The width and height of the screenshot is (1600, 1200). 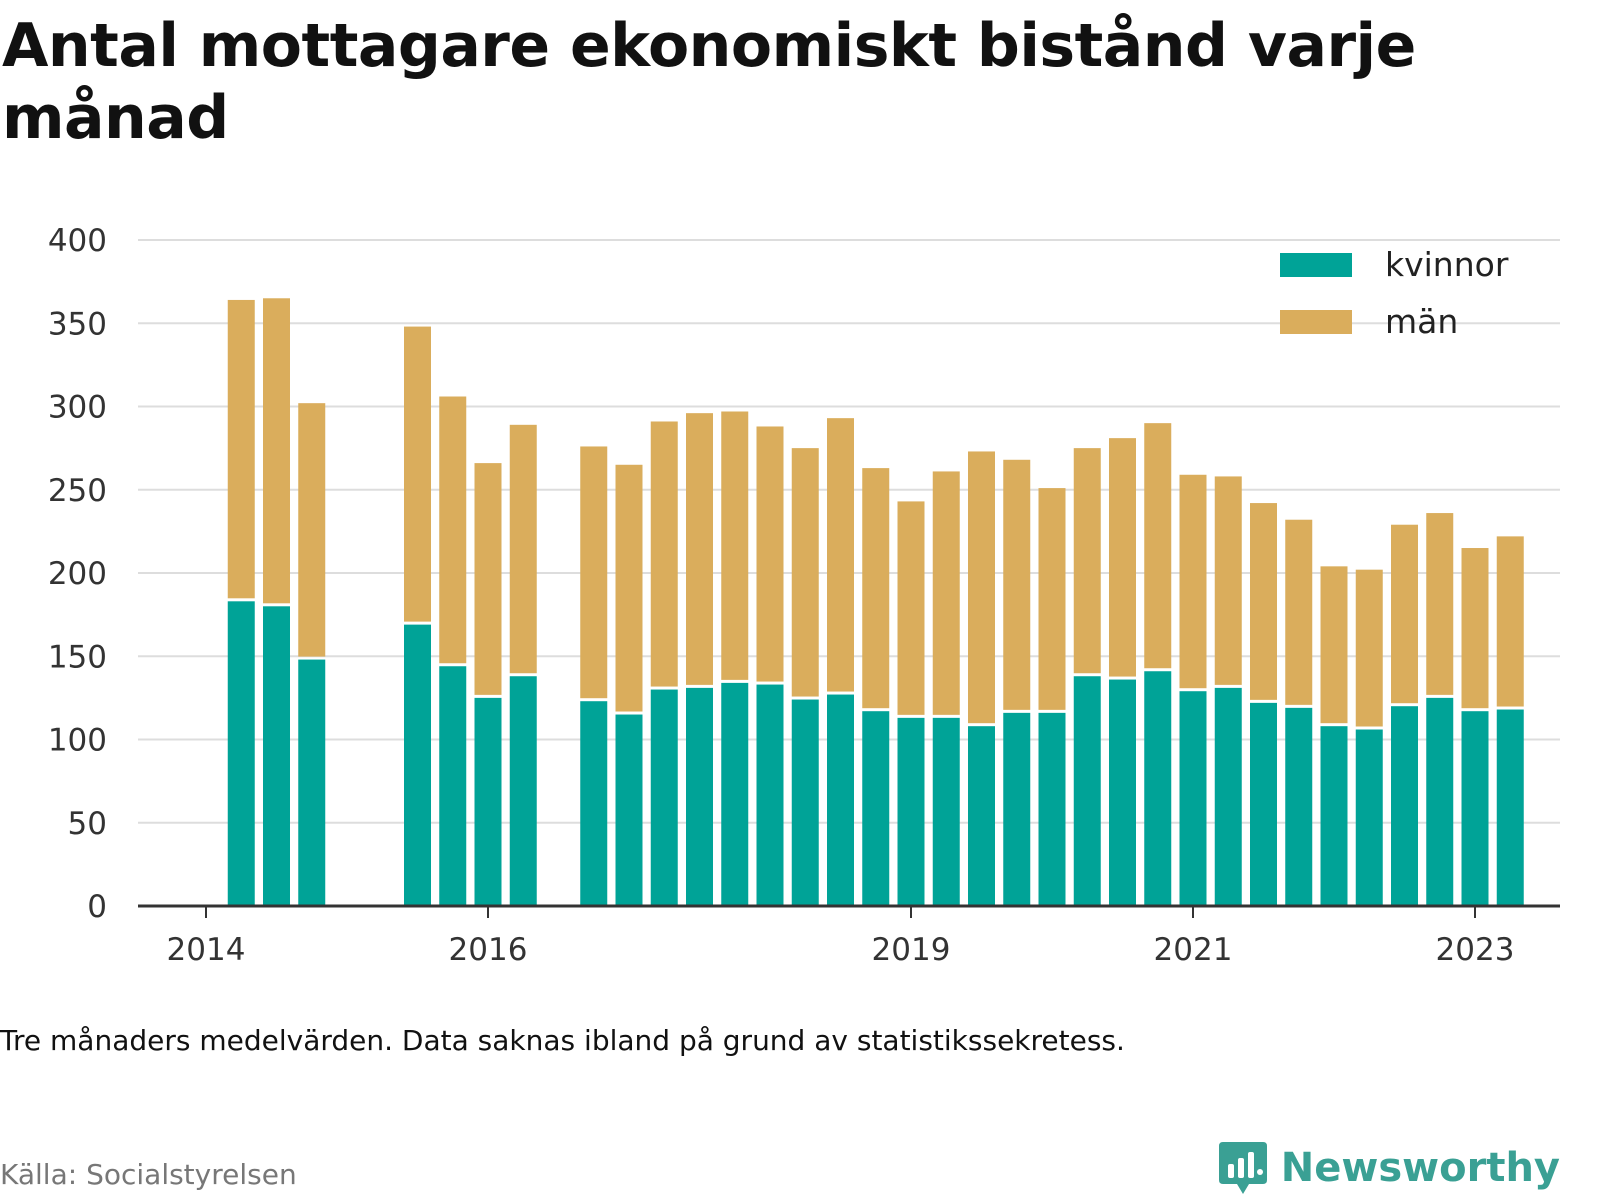 I want to click on y-tick-label: 300, so click(x=77, y=408).